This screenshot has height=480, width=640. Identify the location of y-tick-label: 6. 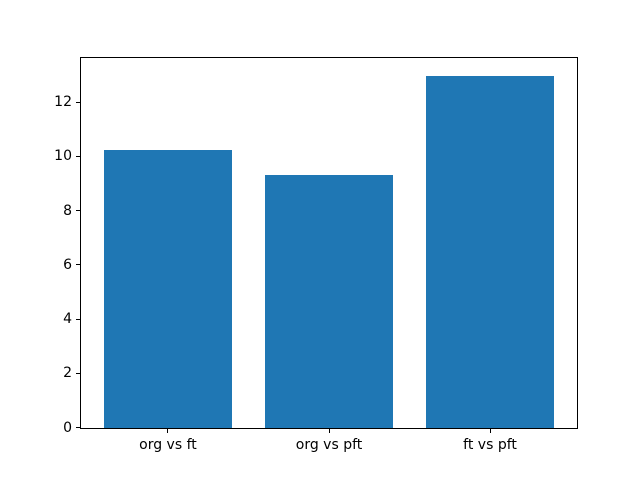
(67, 264).